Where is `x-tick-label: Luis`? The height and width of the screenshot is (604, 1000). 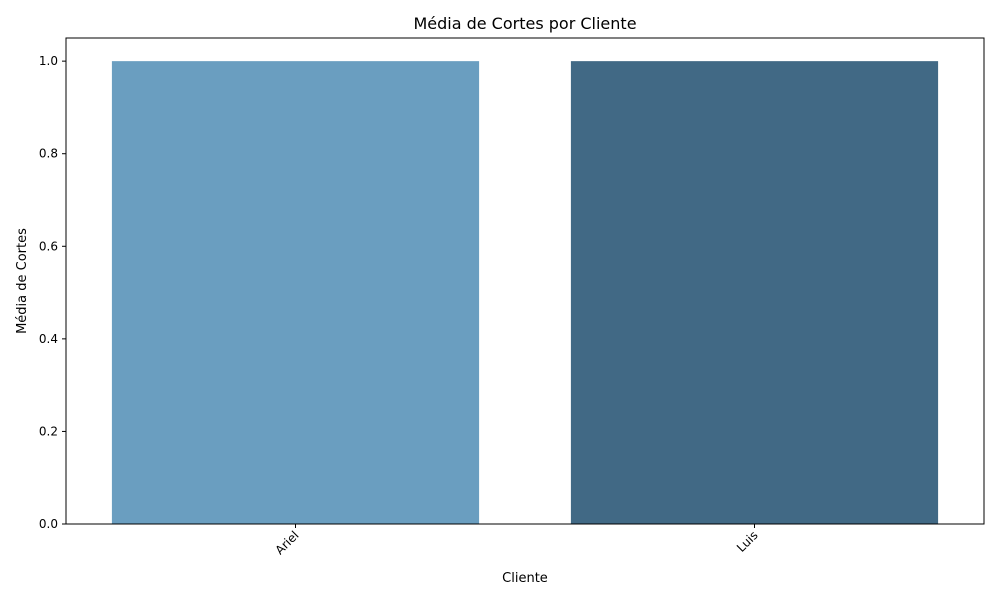
x-tick-label: Luis is located at coordinates (747, 541).